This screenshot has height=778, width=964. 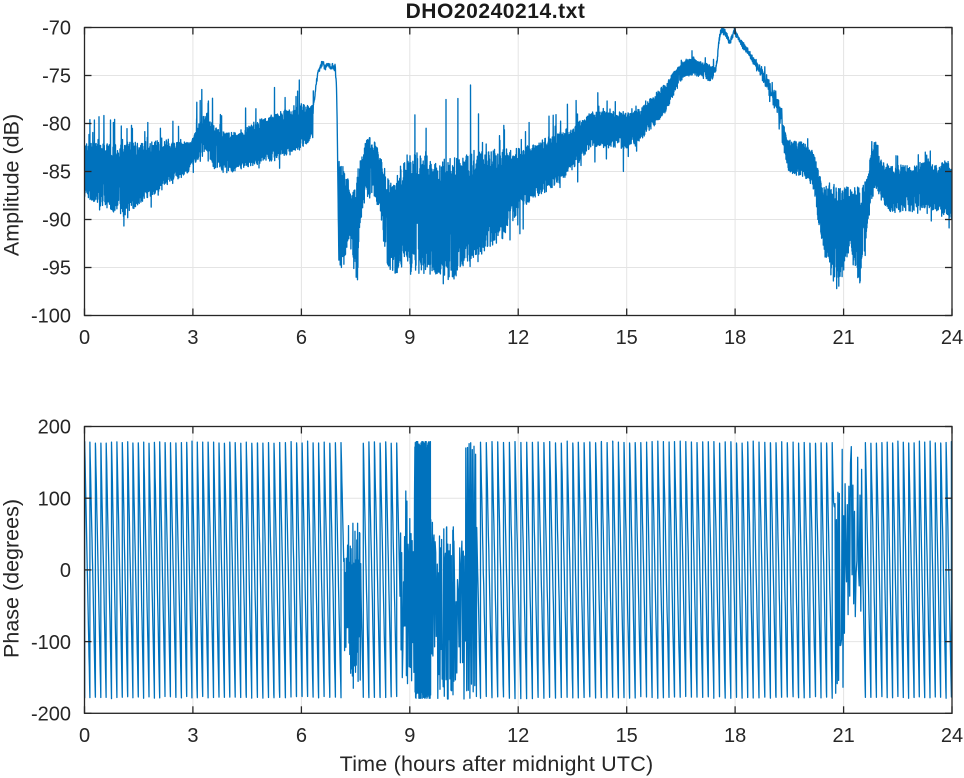 I want to click on svg-text: -200, so click(x=51, y=715).